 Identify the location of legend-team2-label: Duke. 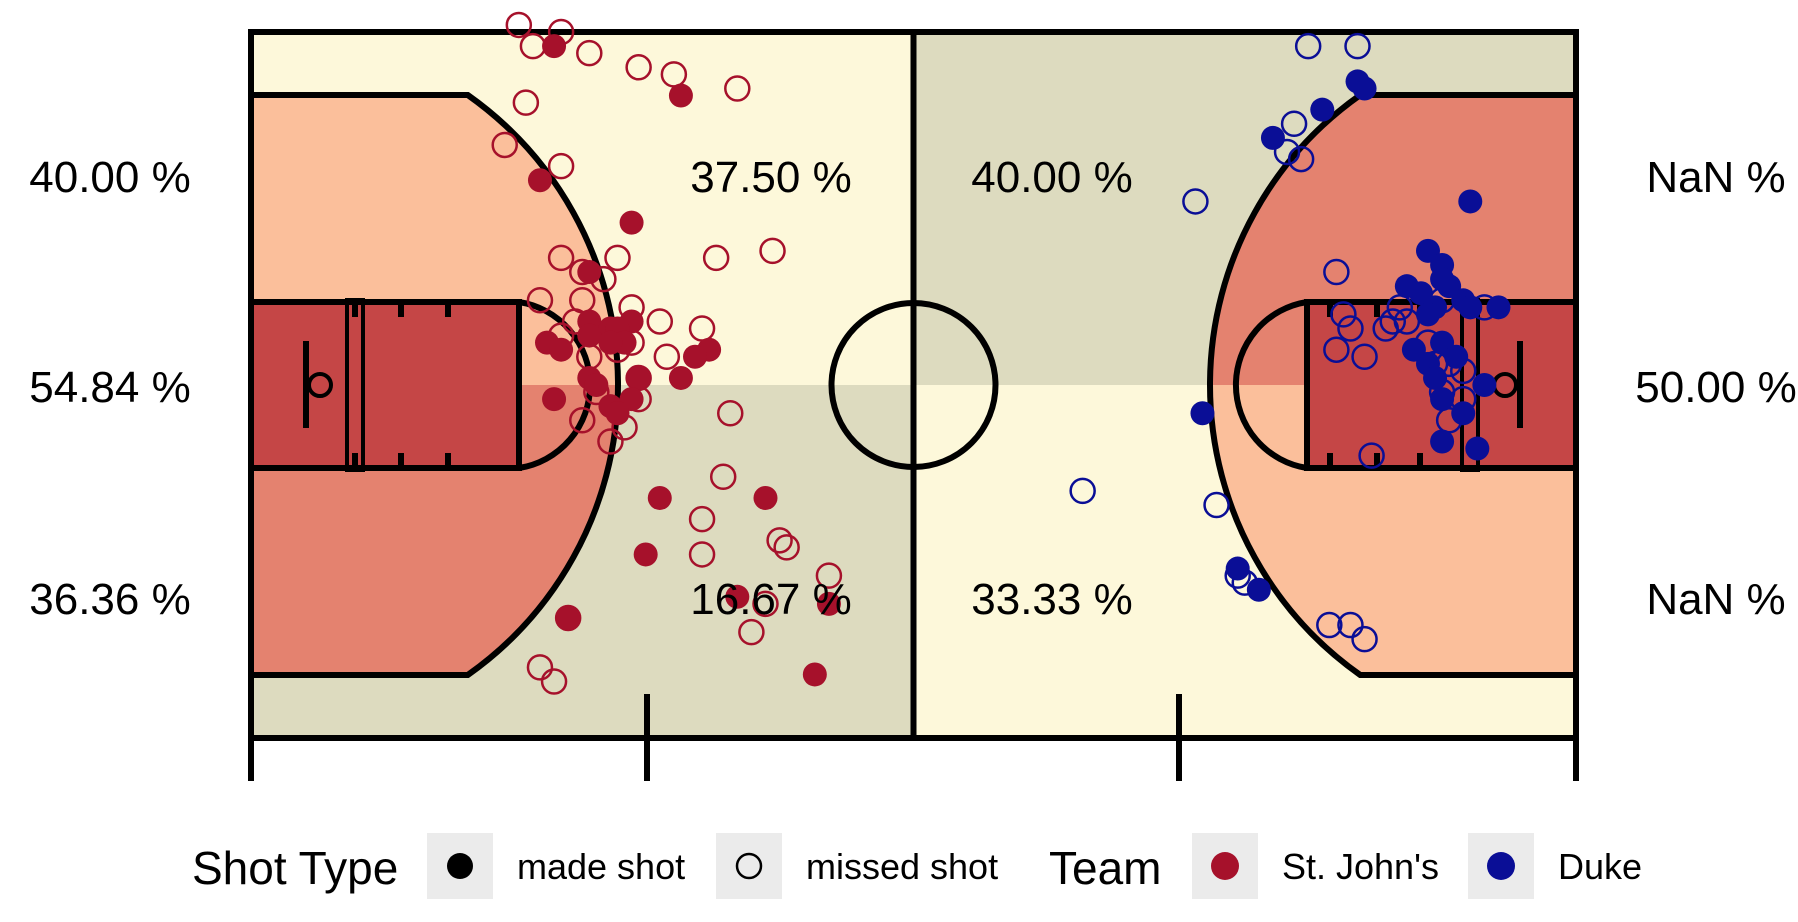
(1600, 866).